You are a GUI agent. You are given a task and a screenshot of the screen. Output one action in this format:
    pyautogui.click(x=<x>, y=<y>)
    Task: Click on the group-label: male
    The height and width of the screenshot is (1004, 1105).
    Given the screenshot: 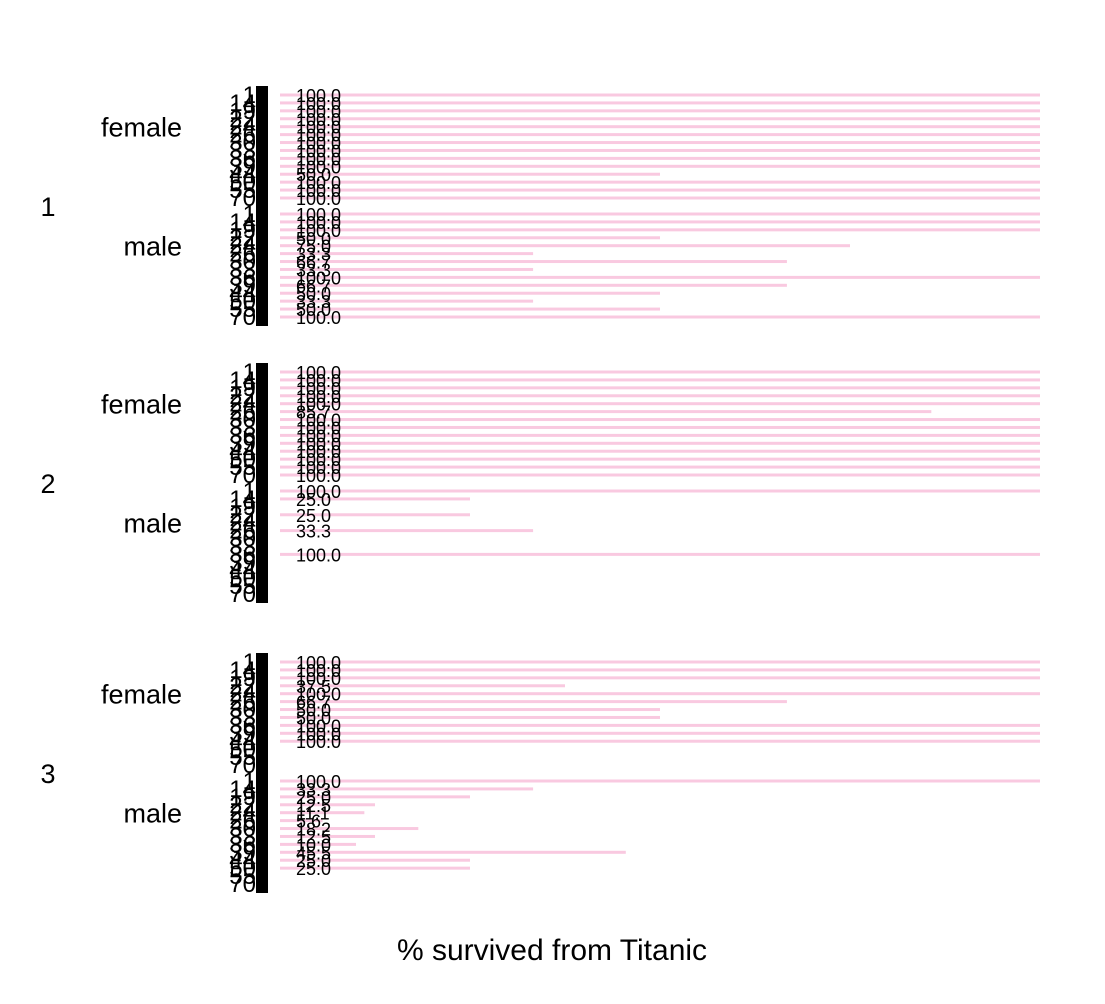 What is the action you would take?
    pyautogui.click(x=152, y=247)
    